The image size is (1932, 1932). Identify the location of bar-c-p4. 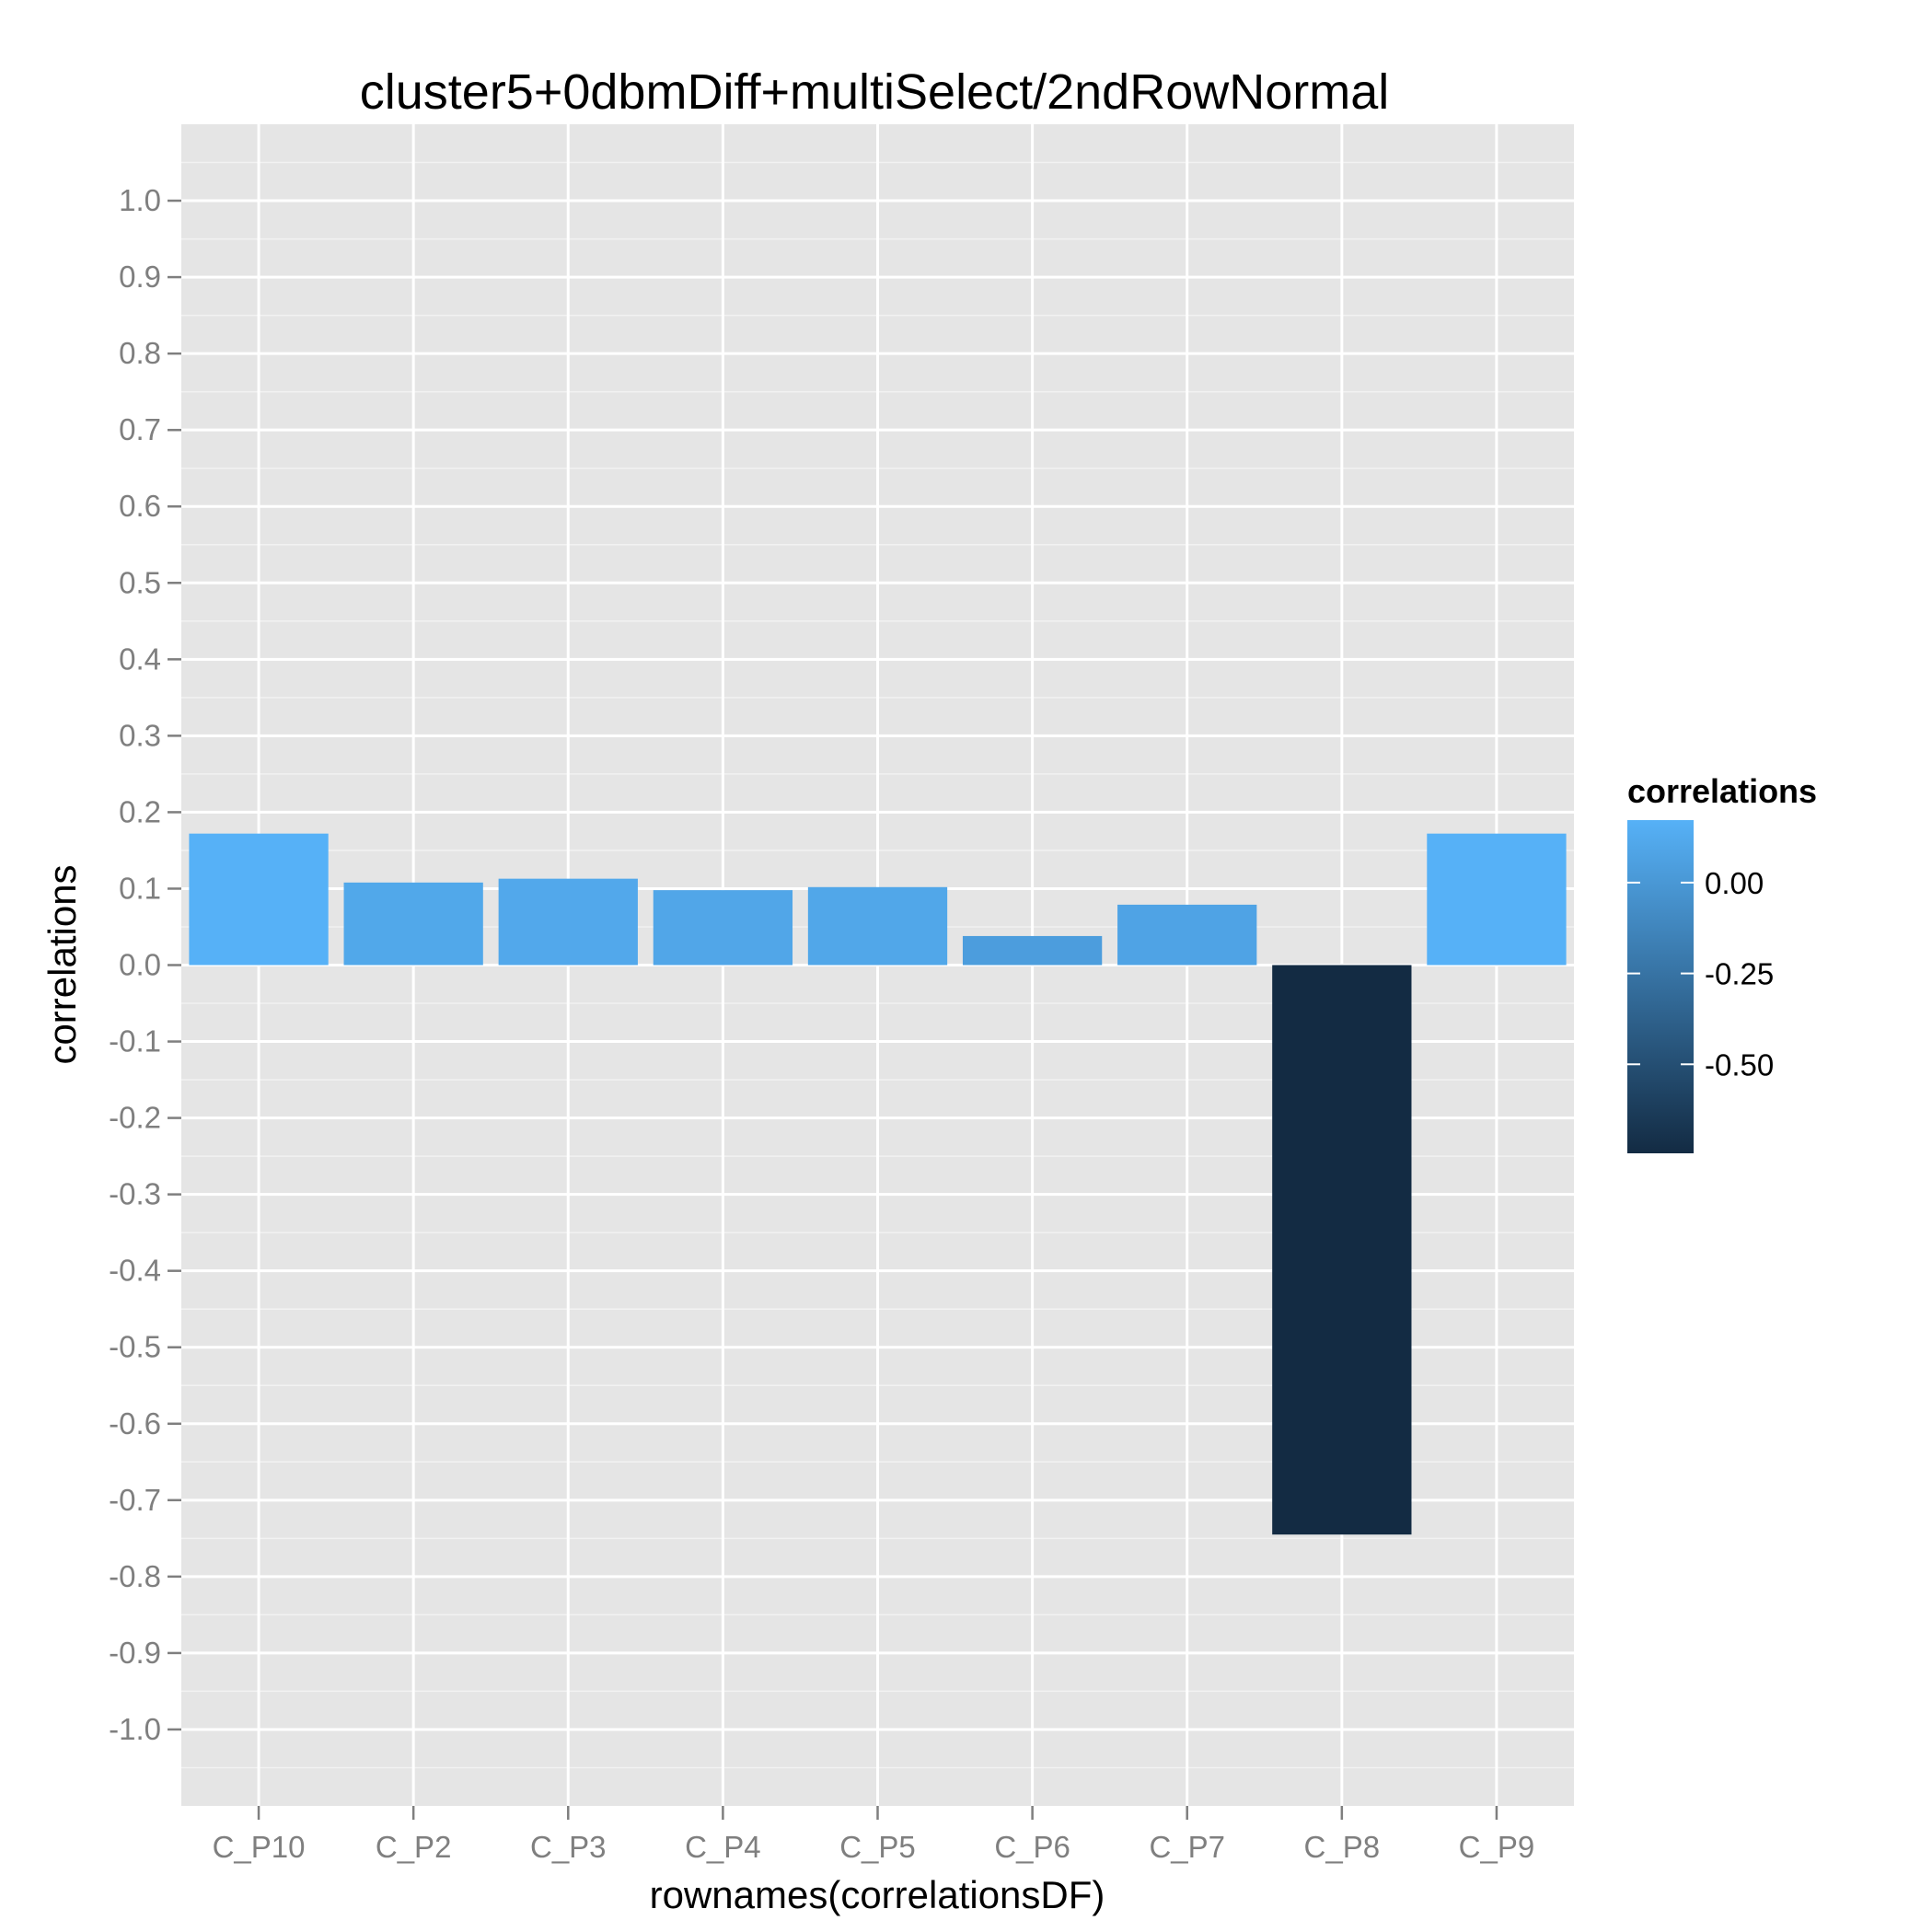
(723, 928).